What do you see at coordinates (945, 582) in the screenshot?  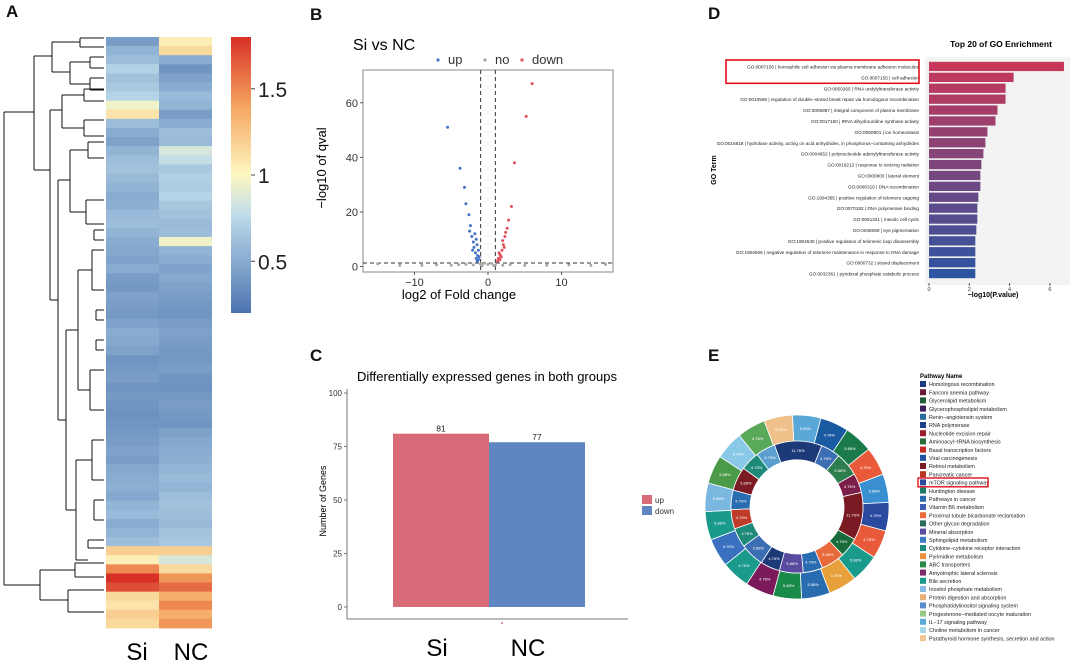 I see `kegg-legend-label: Bile secretion` at bounding box center [945, 582].